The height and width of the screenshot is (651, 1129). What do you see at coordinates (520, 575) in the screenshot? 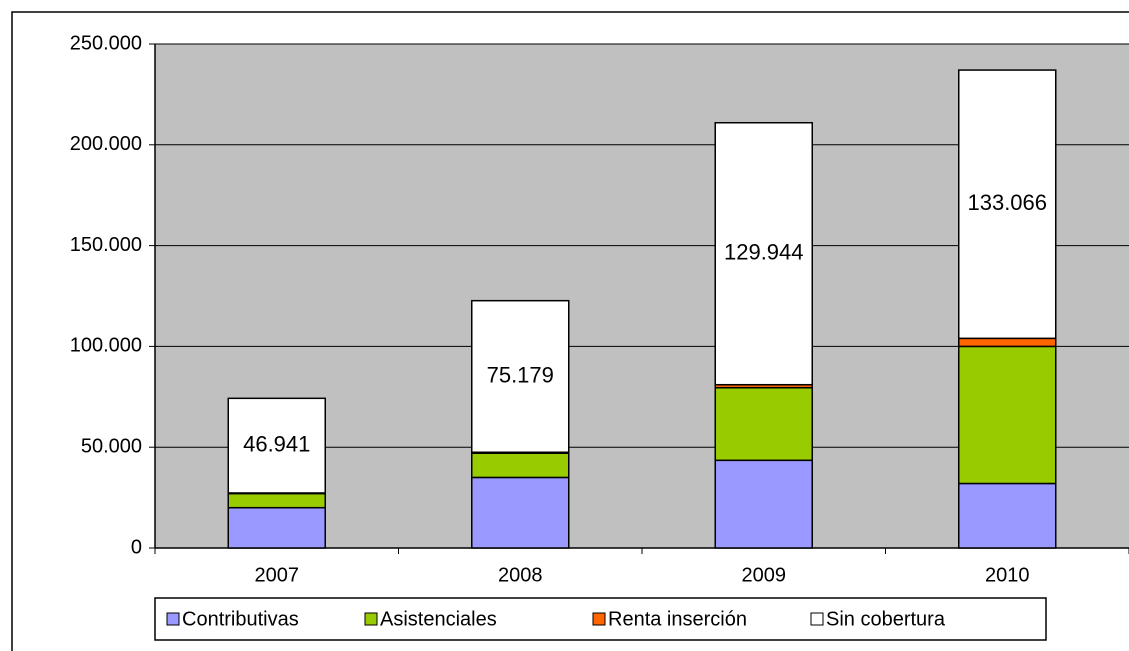
I see `x-tick-label: 2008` at bounding box center [520, 575].